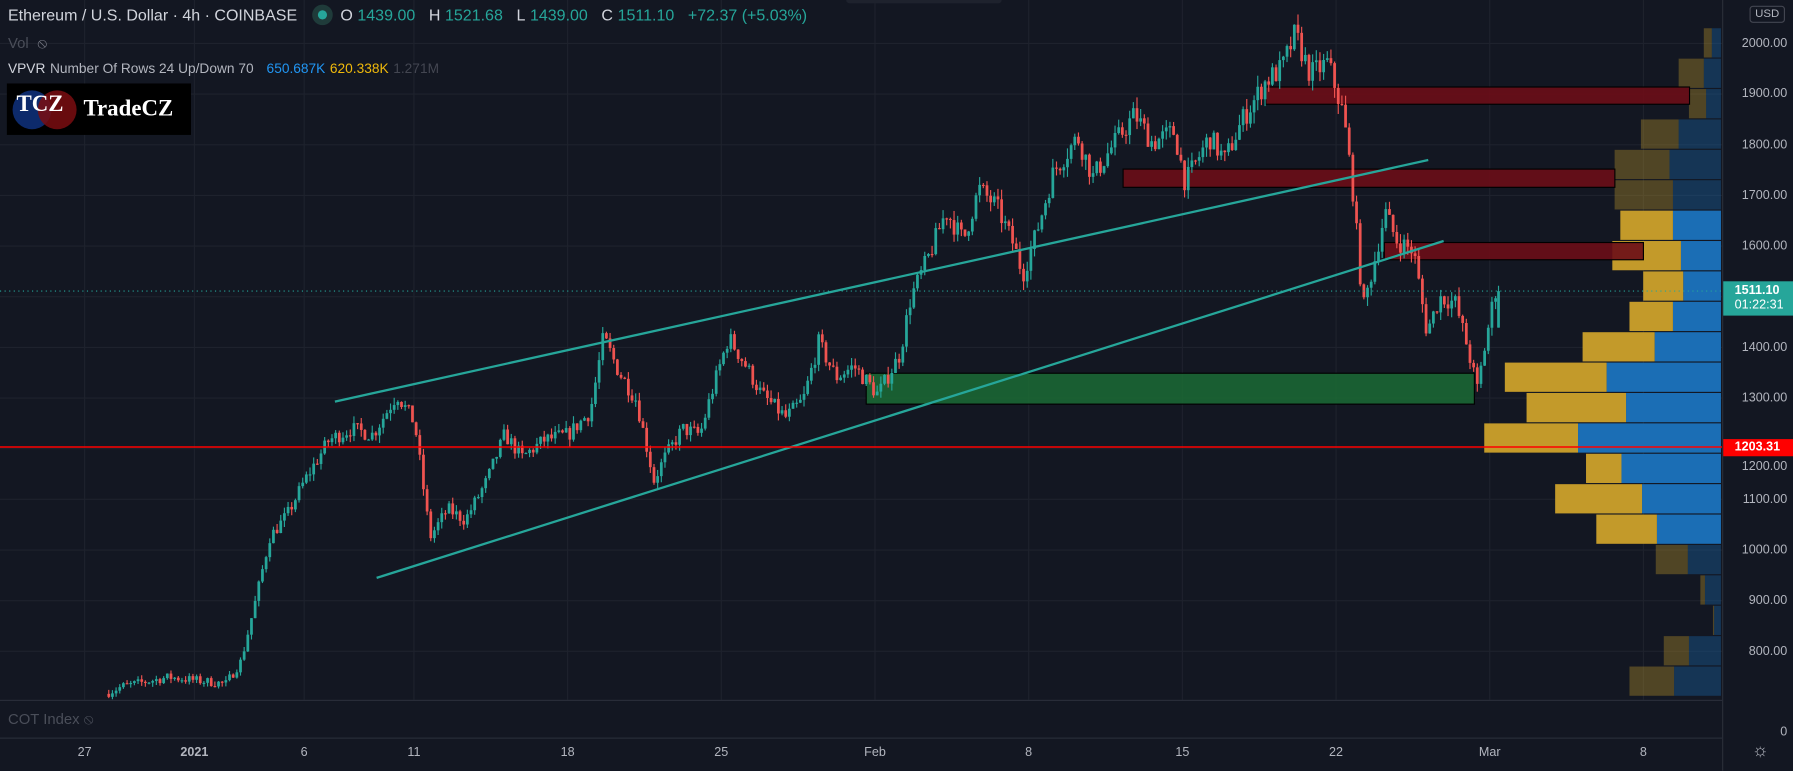  What do you see at coordinates (924, 2) in the screenshot?
I see `top-toolbar-handle` at bounding box center [924, 2].